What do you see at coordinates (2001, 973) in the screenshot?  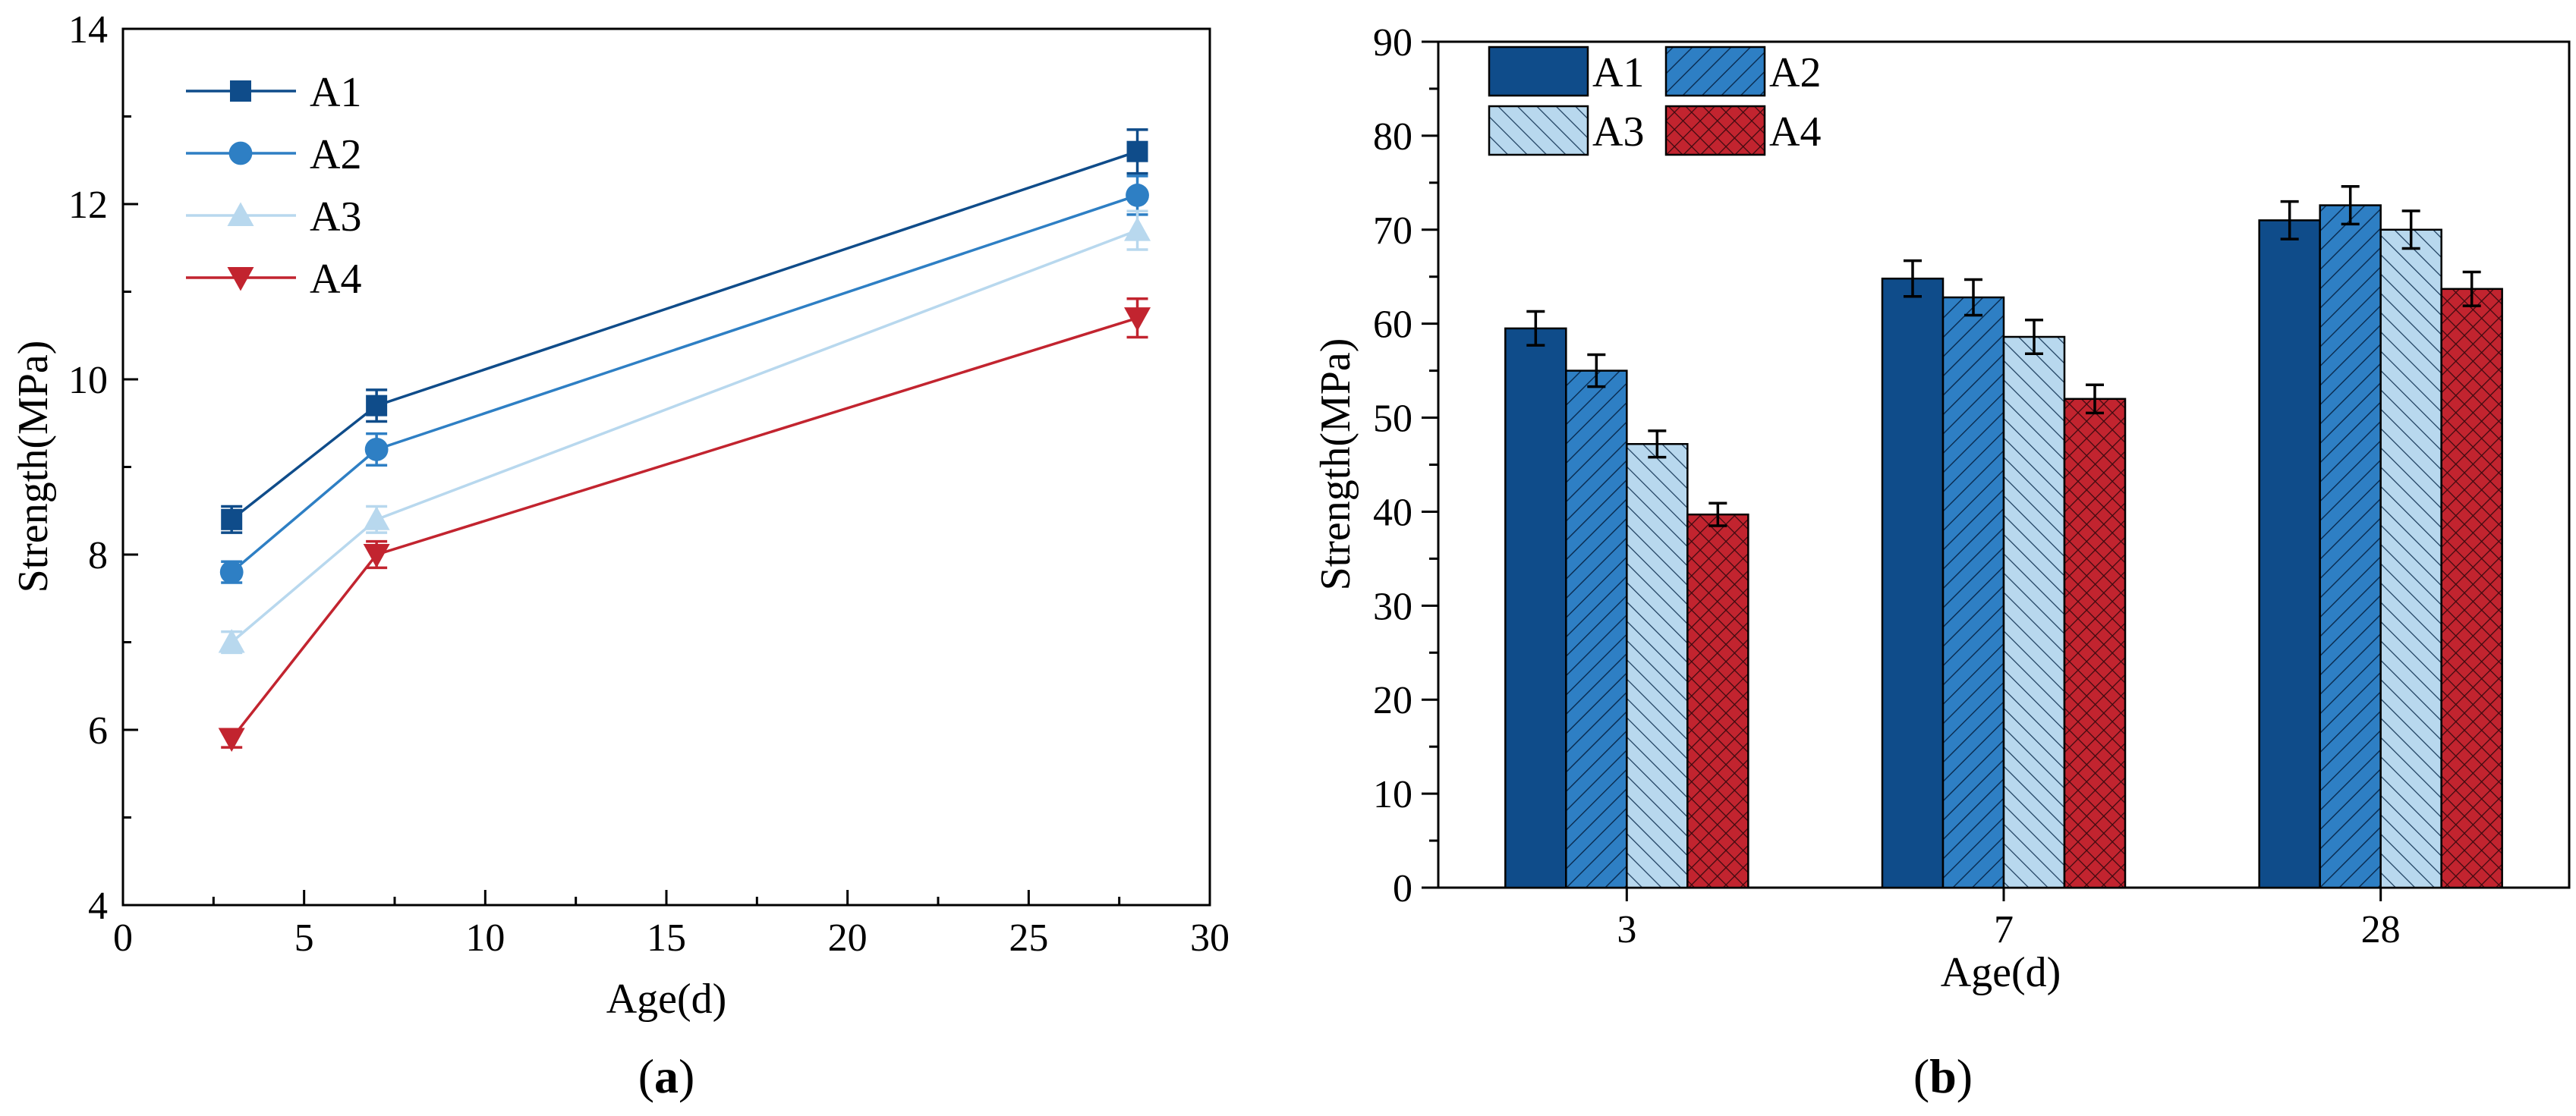 I see `panel-b-x-axis-label: Age(d)` at bounding box center [2001, 973].